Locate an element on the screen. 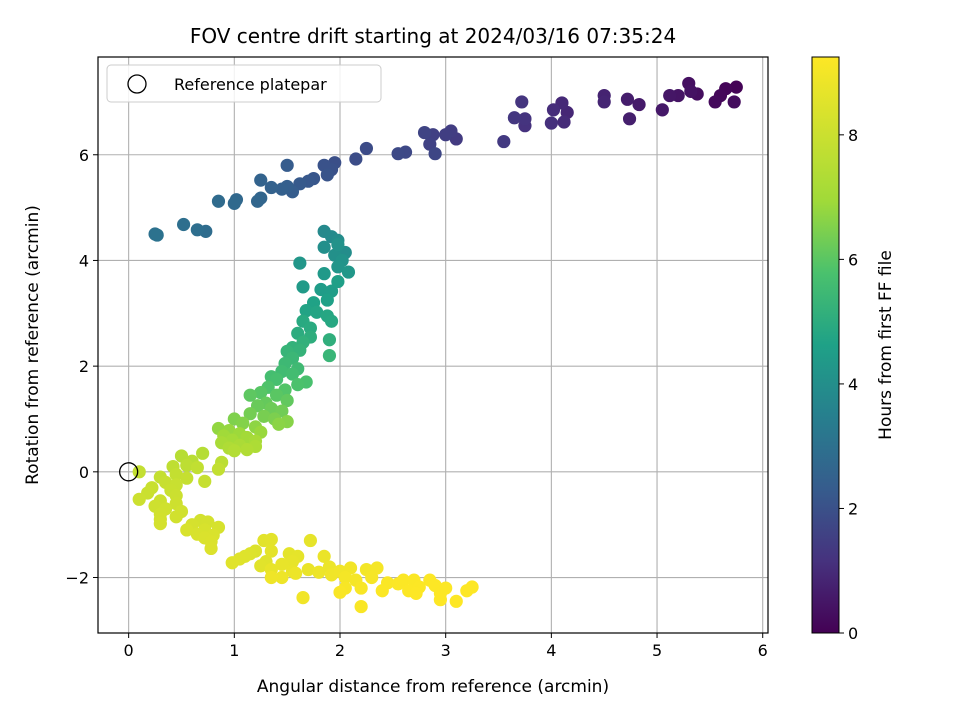 The height and width of the screenshot is (720, 960). y-tick-label: 6 is located at coordinates (84, 155).